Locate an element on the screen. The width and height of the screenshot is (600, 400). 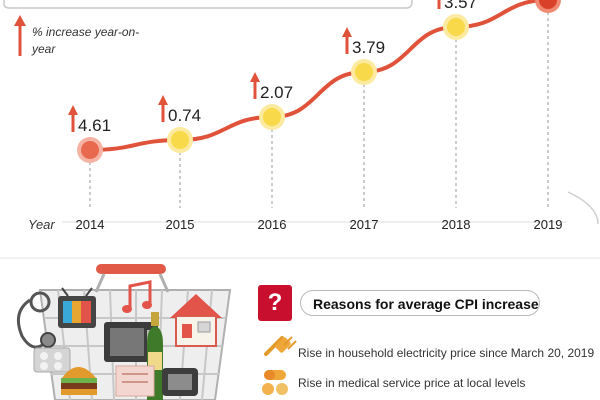
question-mark-icon: ? is located at coordinates (275, 303).